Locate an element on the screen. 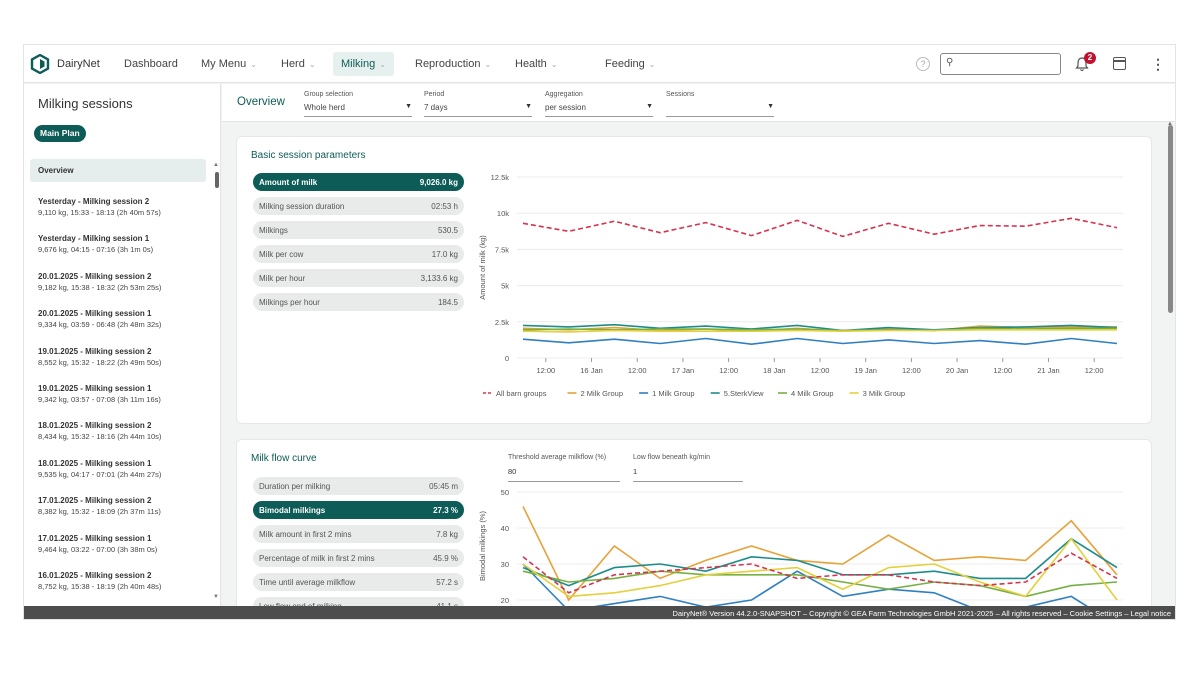 This screenshot has width=1200, height=675. legend-entry: 5.SterkView is located at coordinates (737, 393).